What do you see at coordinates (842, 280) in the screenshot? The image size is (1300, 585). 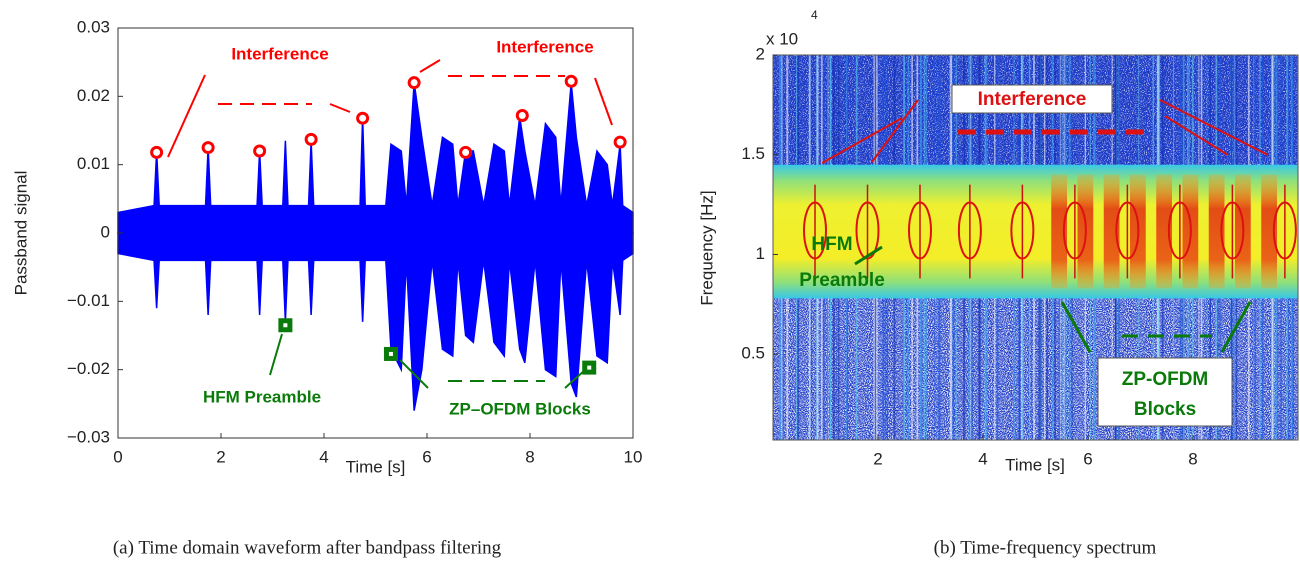 I see `annotation: Preamble` at bounding box center [842, 280].